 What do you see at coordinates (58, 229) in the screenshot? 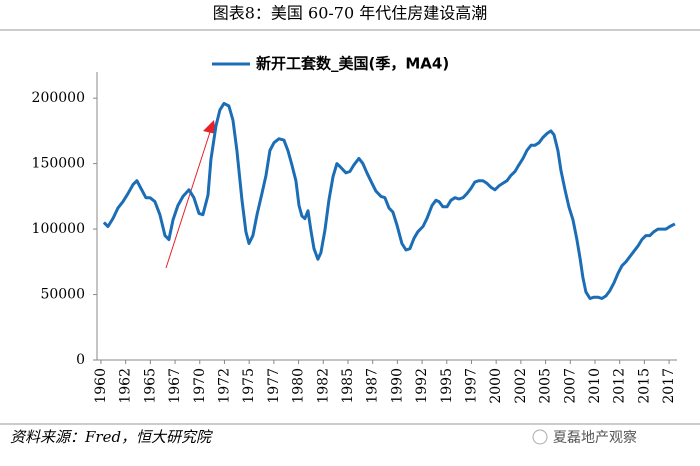
I see `y-tick-label: 100000` at bounding box center [58, 229].